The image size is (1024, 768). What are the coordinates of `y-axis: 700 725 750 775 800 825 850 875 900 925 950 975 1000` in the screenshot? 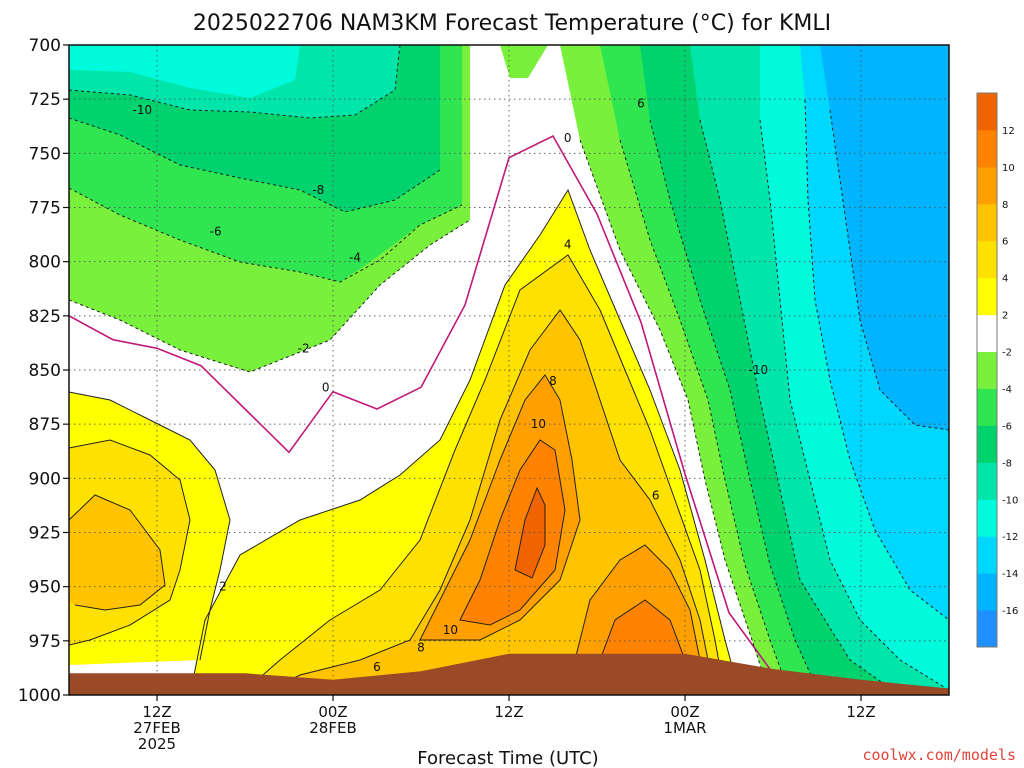 It's located at (43, 371).